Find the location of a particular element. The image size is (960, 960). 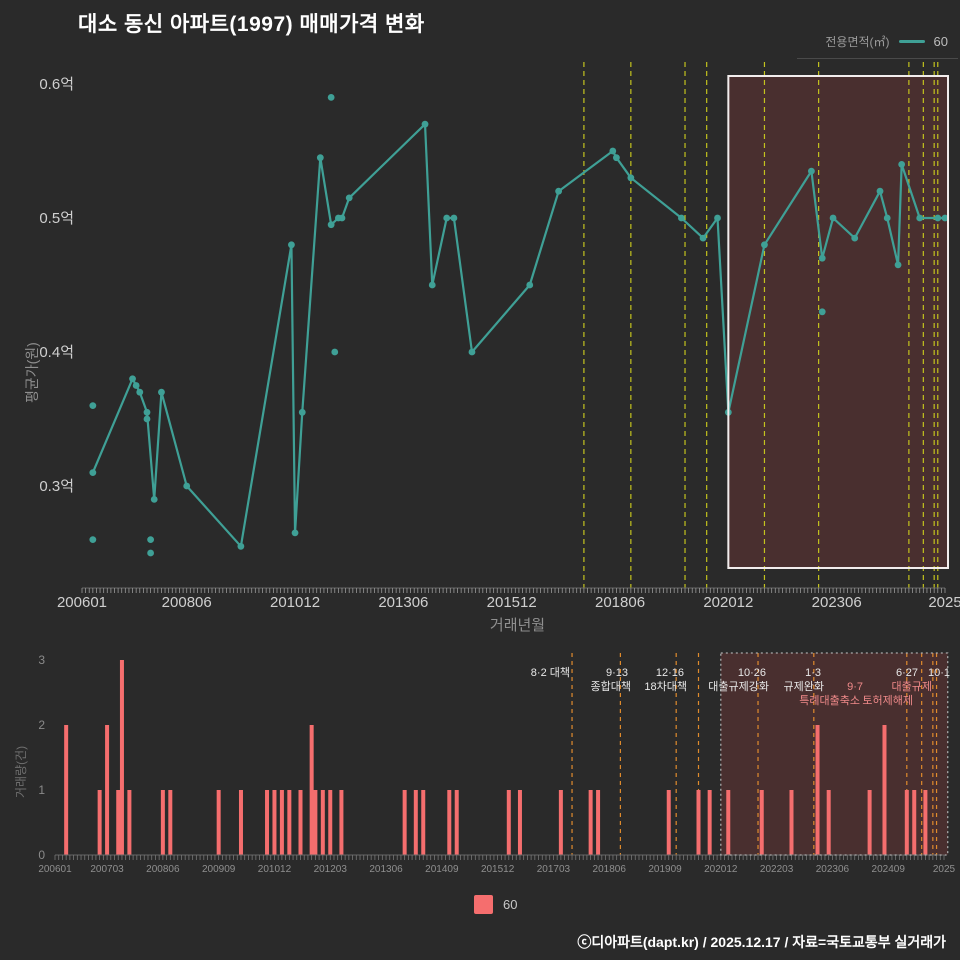

x-tick-label: 201806 is located at coordinates (610, 869).